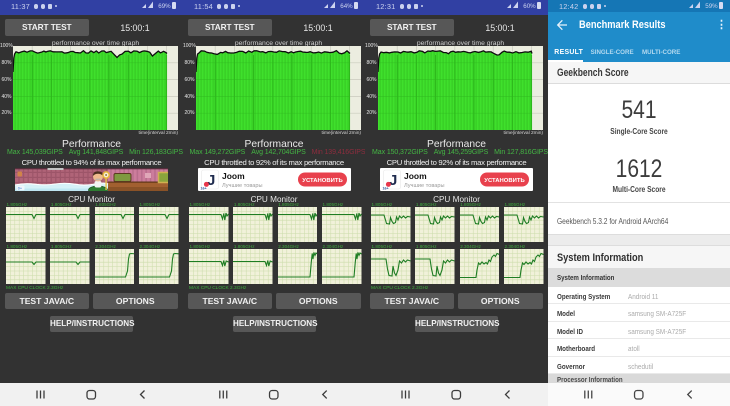 This screenshot has width=730, height=406. Describe the element at coordinates (19, 188) in the screenshot. I see `svg-text: 0+` at that location.